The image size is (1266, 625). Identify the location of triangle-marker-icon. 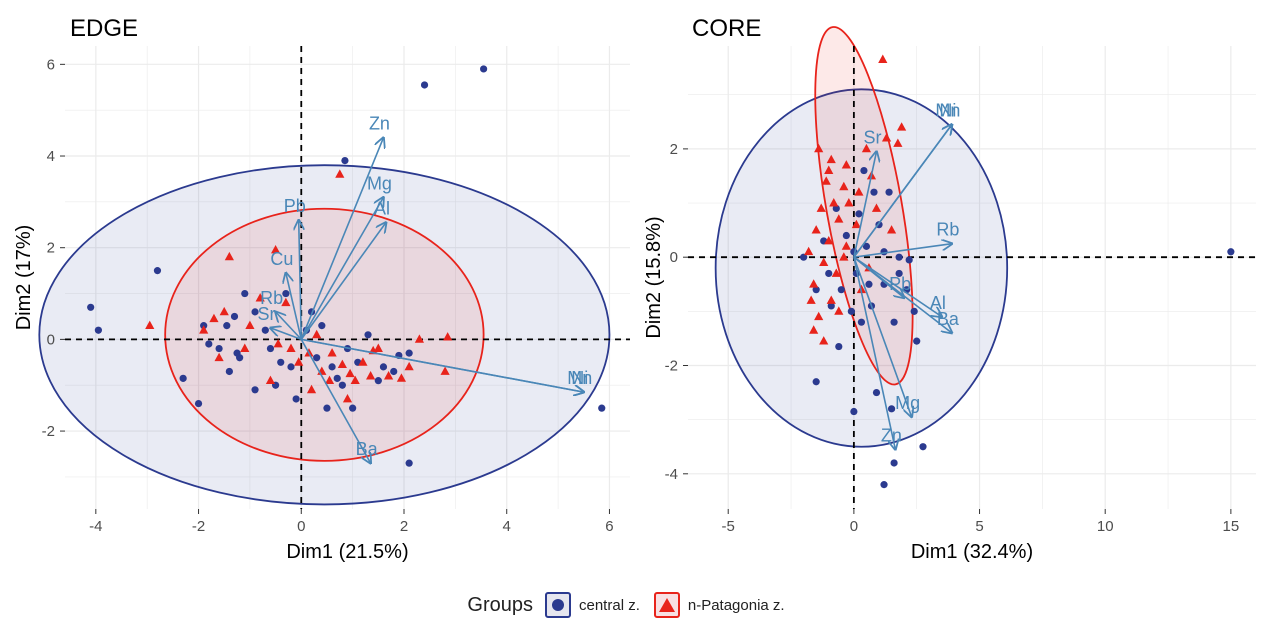
(666, 605).